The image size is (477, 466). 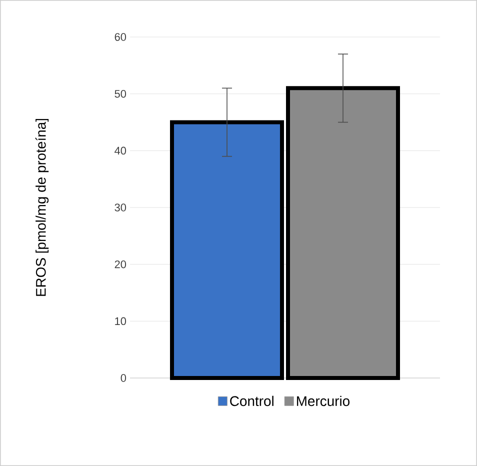 I want to click on y-tick-label: 0, so click(x=123, y=378).